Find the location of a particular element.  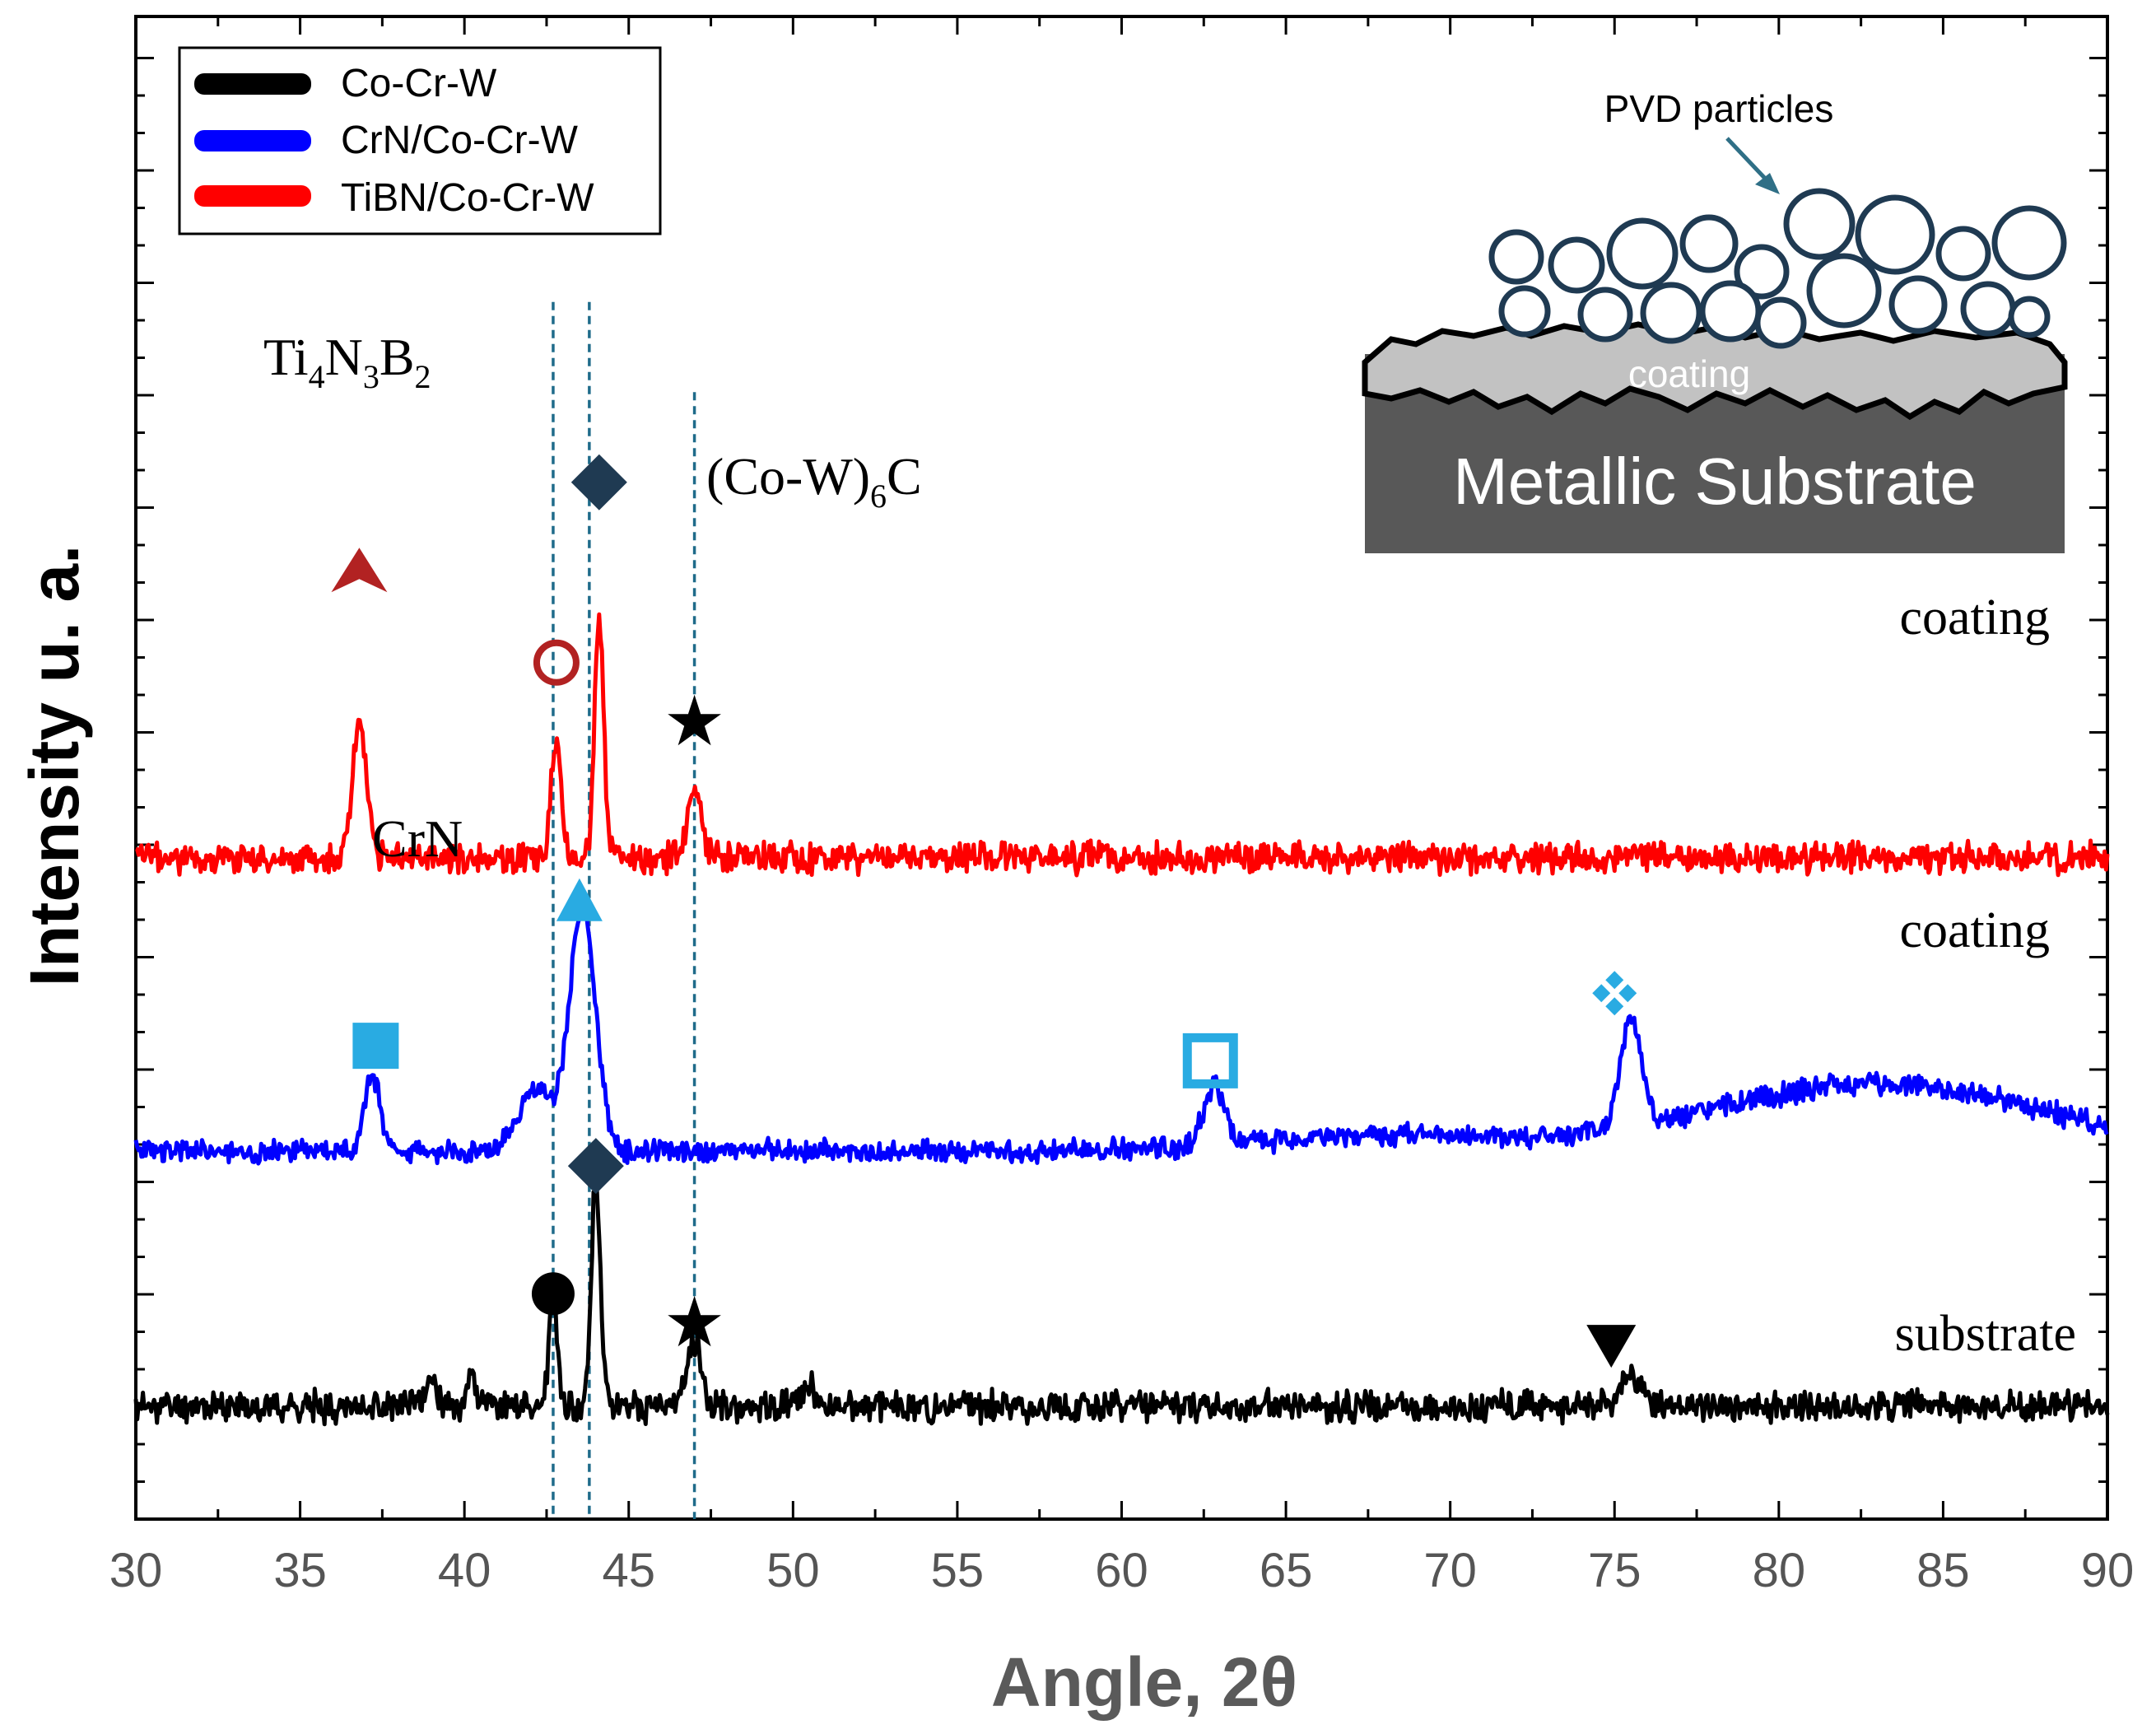

marker-chevron-up is located at coordinates (359, 570).